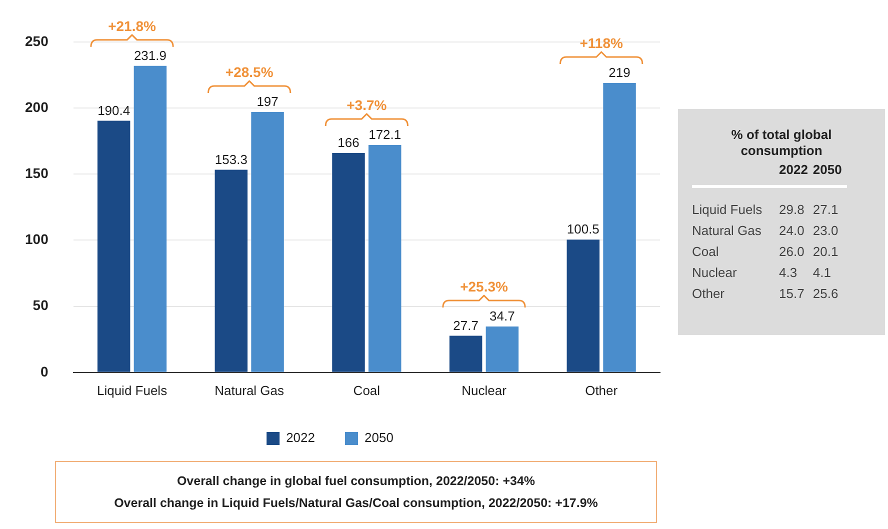 This screenshot has width=888, height=529. What do you see at coordinates (465, 325) in the screenshot?
I see `data-label: 27.7` at bounding box center [465, 325].